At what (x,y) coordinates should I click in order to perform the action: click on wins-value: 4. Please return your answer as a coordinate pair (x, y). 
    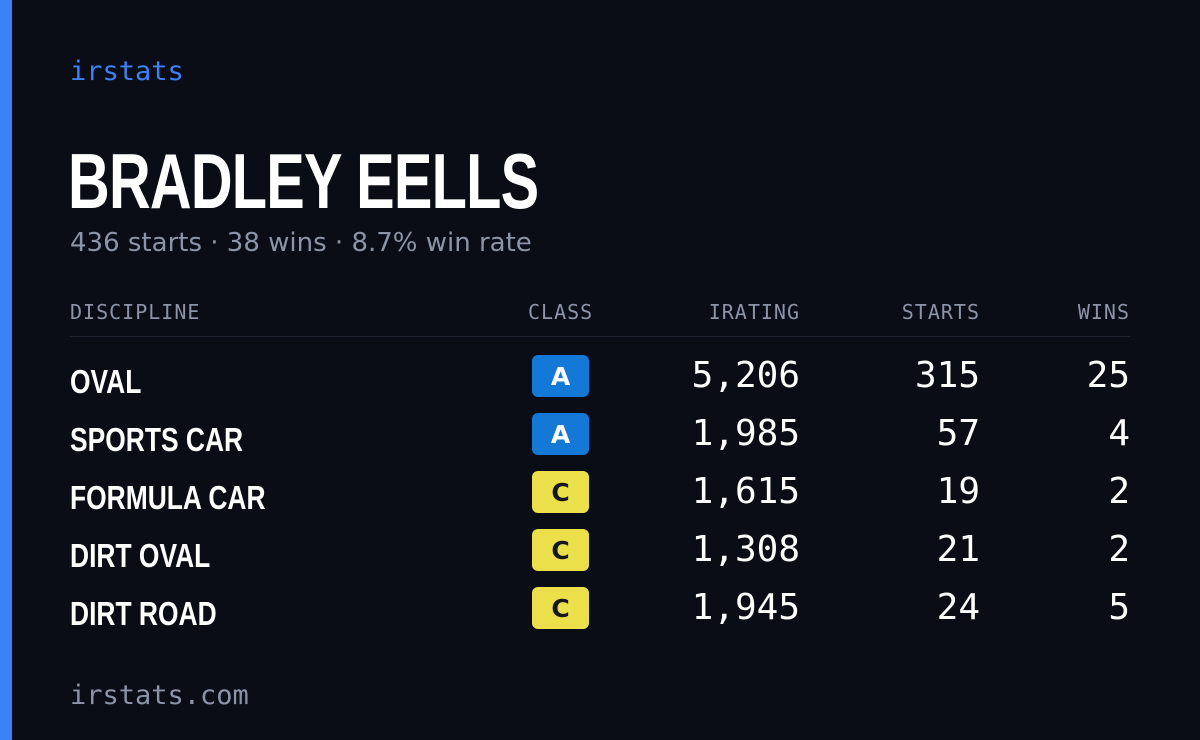
    Looking at the image, I should click on (1119, 433).